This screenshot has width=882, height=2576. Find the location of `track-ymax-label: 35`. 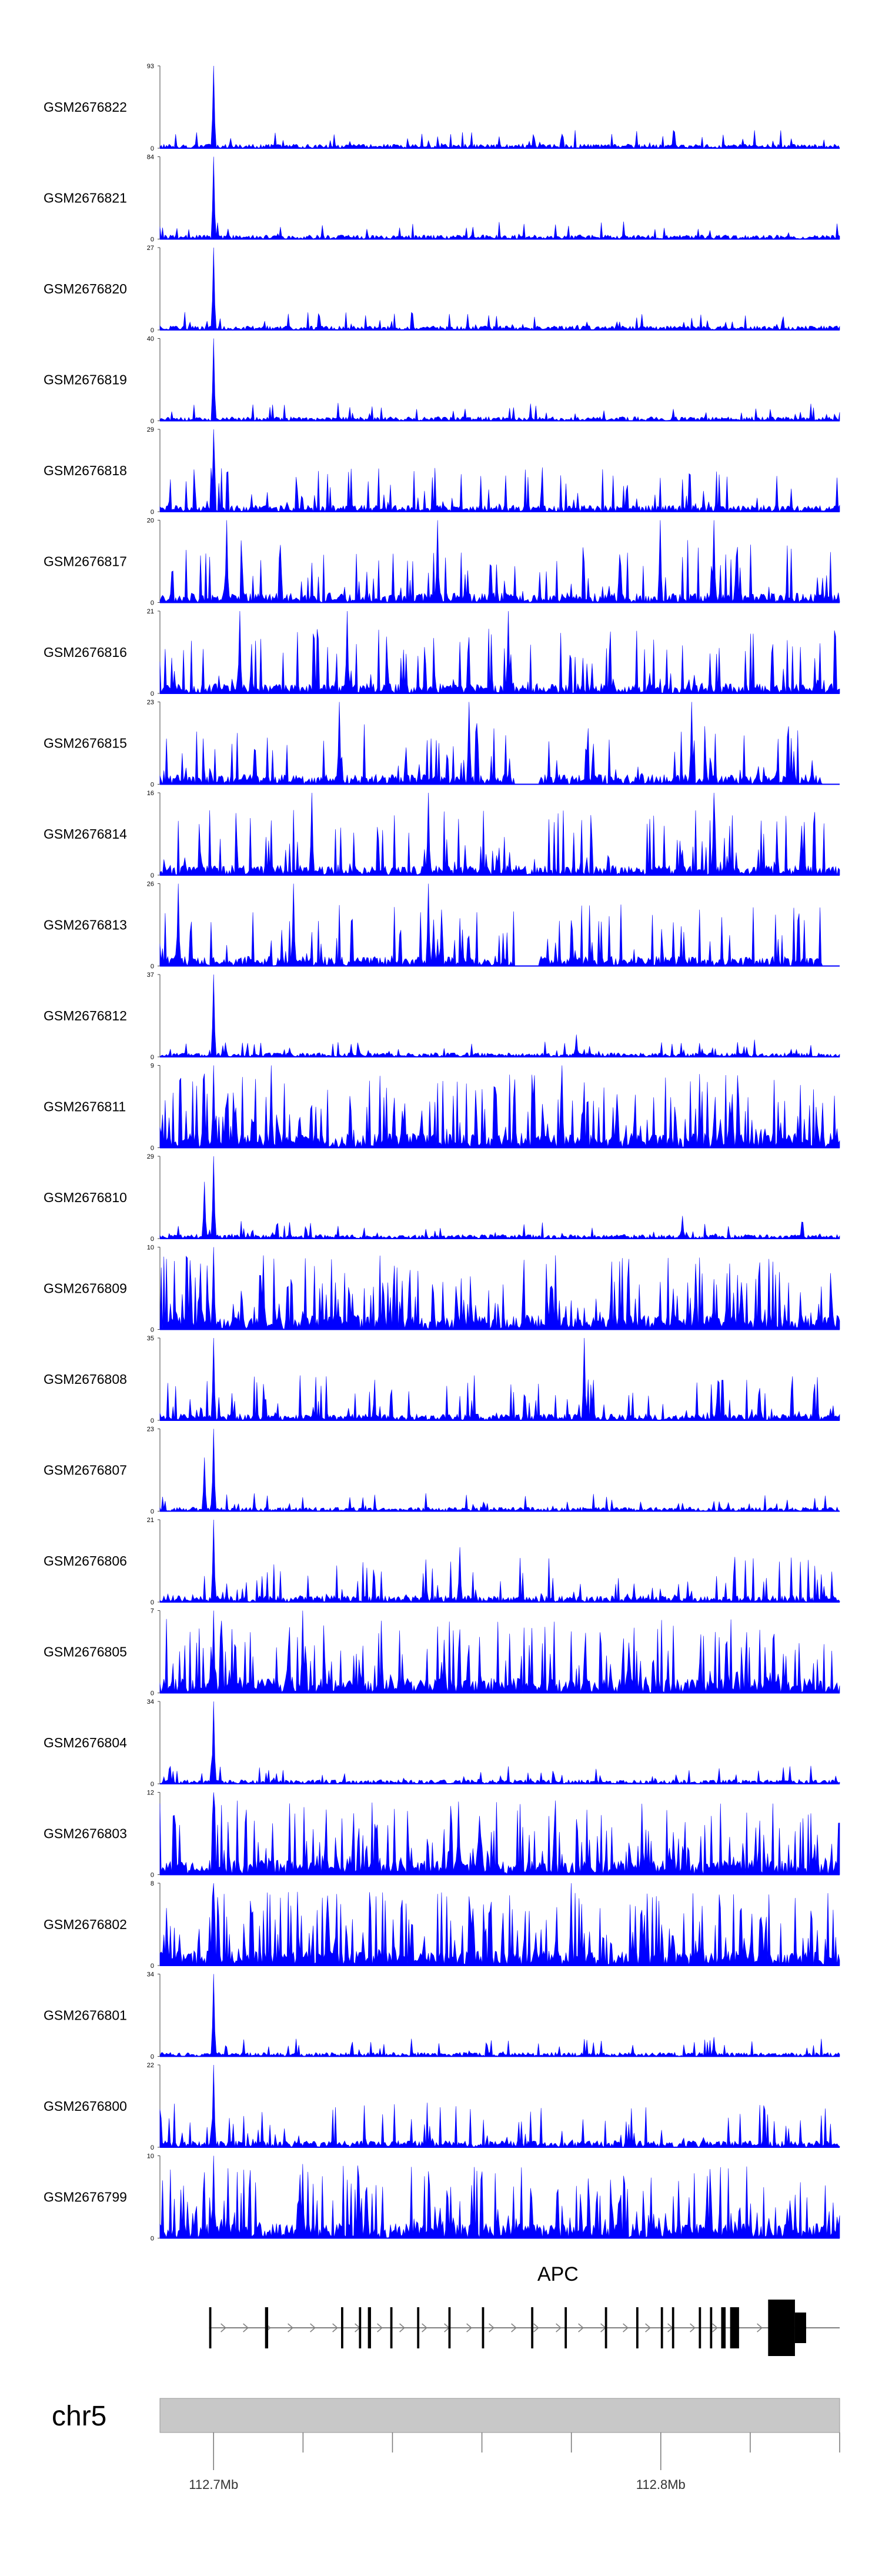

track-ymax-label: 35 is located at coordinates (150, 1338).